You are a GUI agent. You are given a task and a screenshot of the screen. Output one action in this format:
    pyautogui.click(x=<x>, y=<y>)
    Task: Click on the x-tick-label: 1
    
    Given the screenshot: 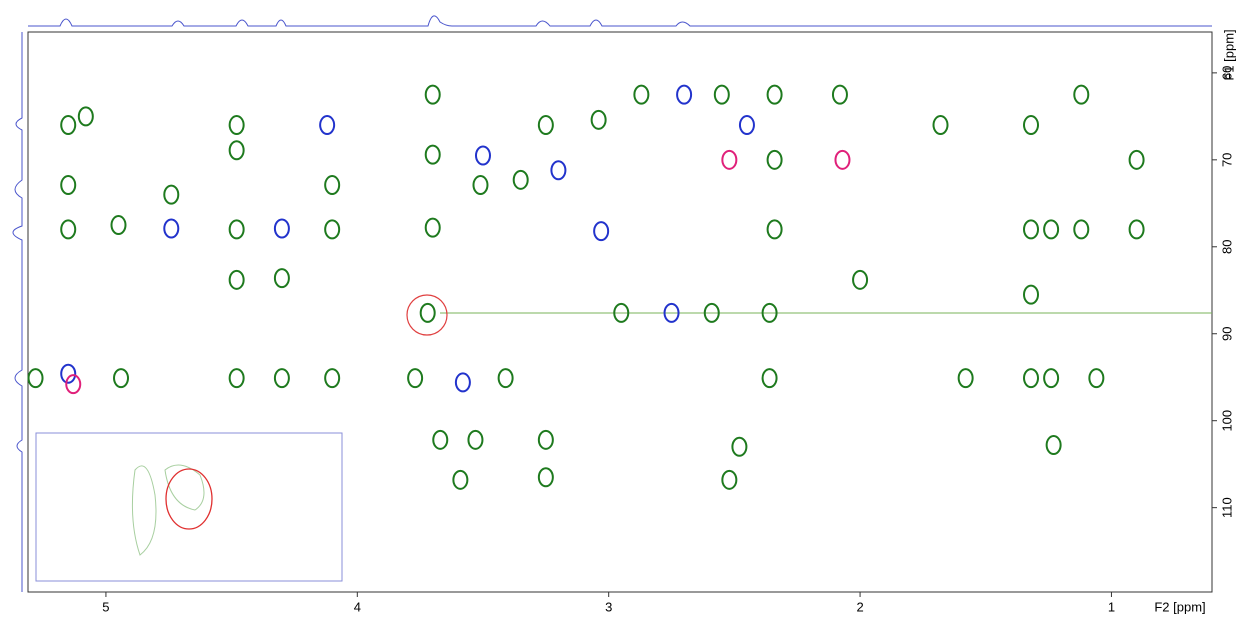 What is the action you would take?
    pyautogui.click(x=1111, y=606)
    